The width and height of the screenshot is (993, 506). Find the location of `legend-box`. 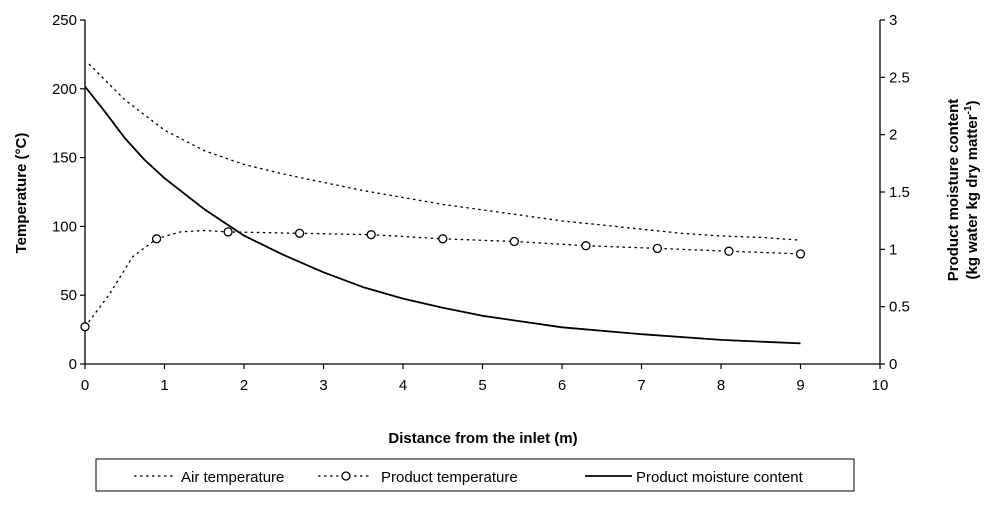

legend-box is located at coordinates (475, 475).